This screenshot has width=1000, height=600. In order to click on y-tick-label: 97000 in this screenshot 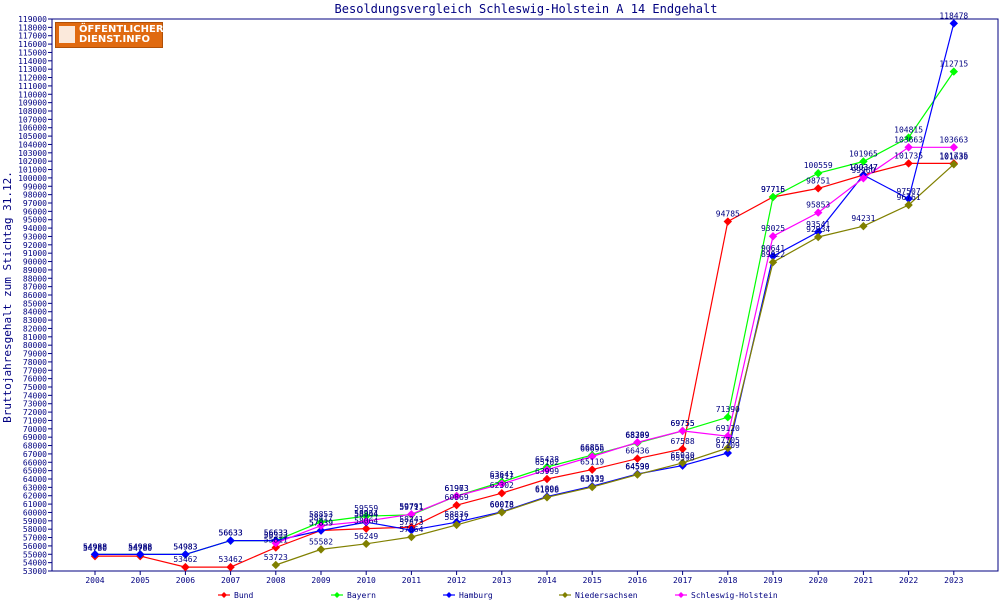, I will do `click(35, 203)`.